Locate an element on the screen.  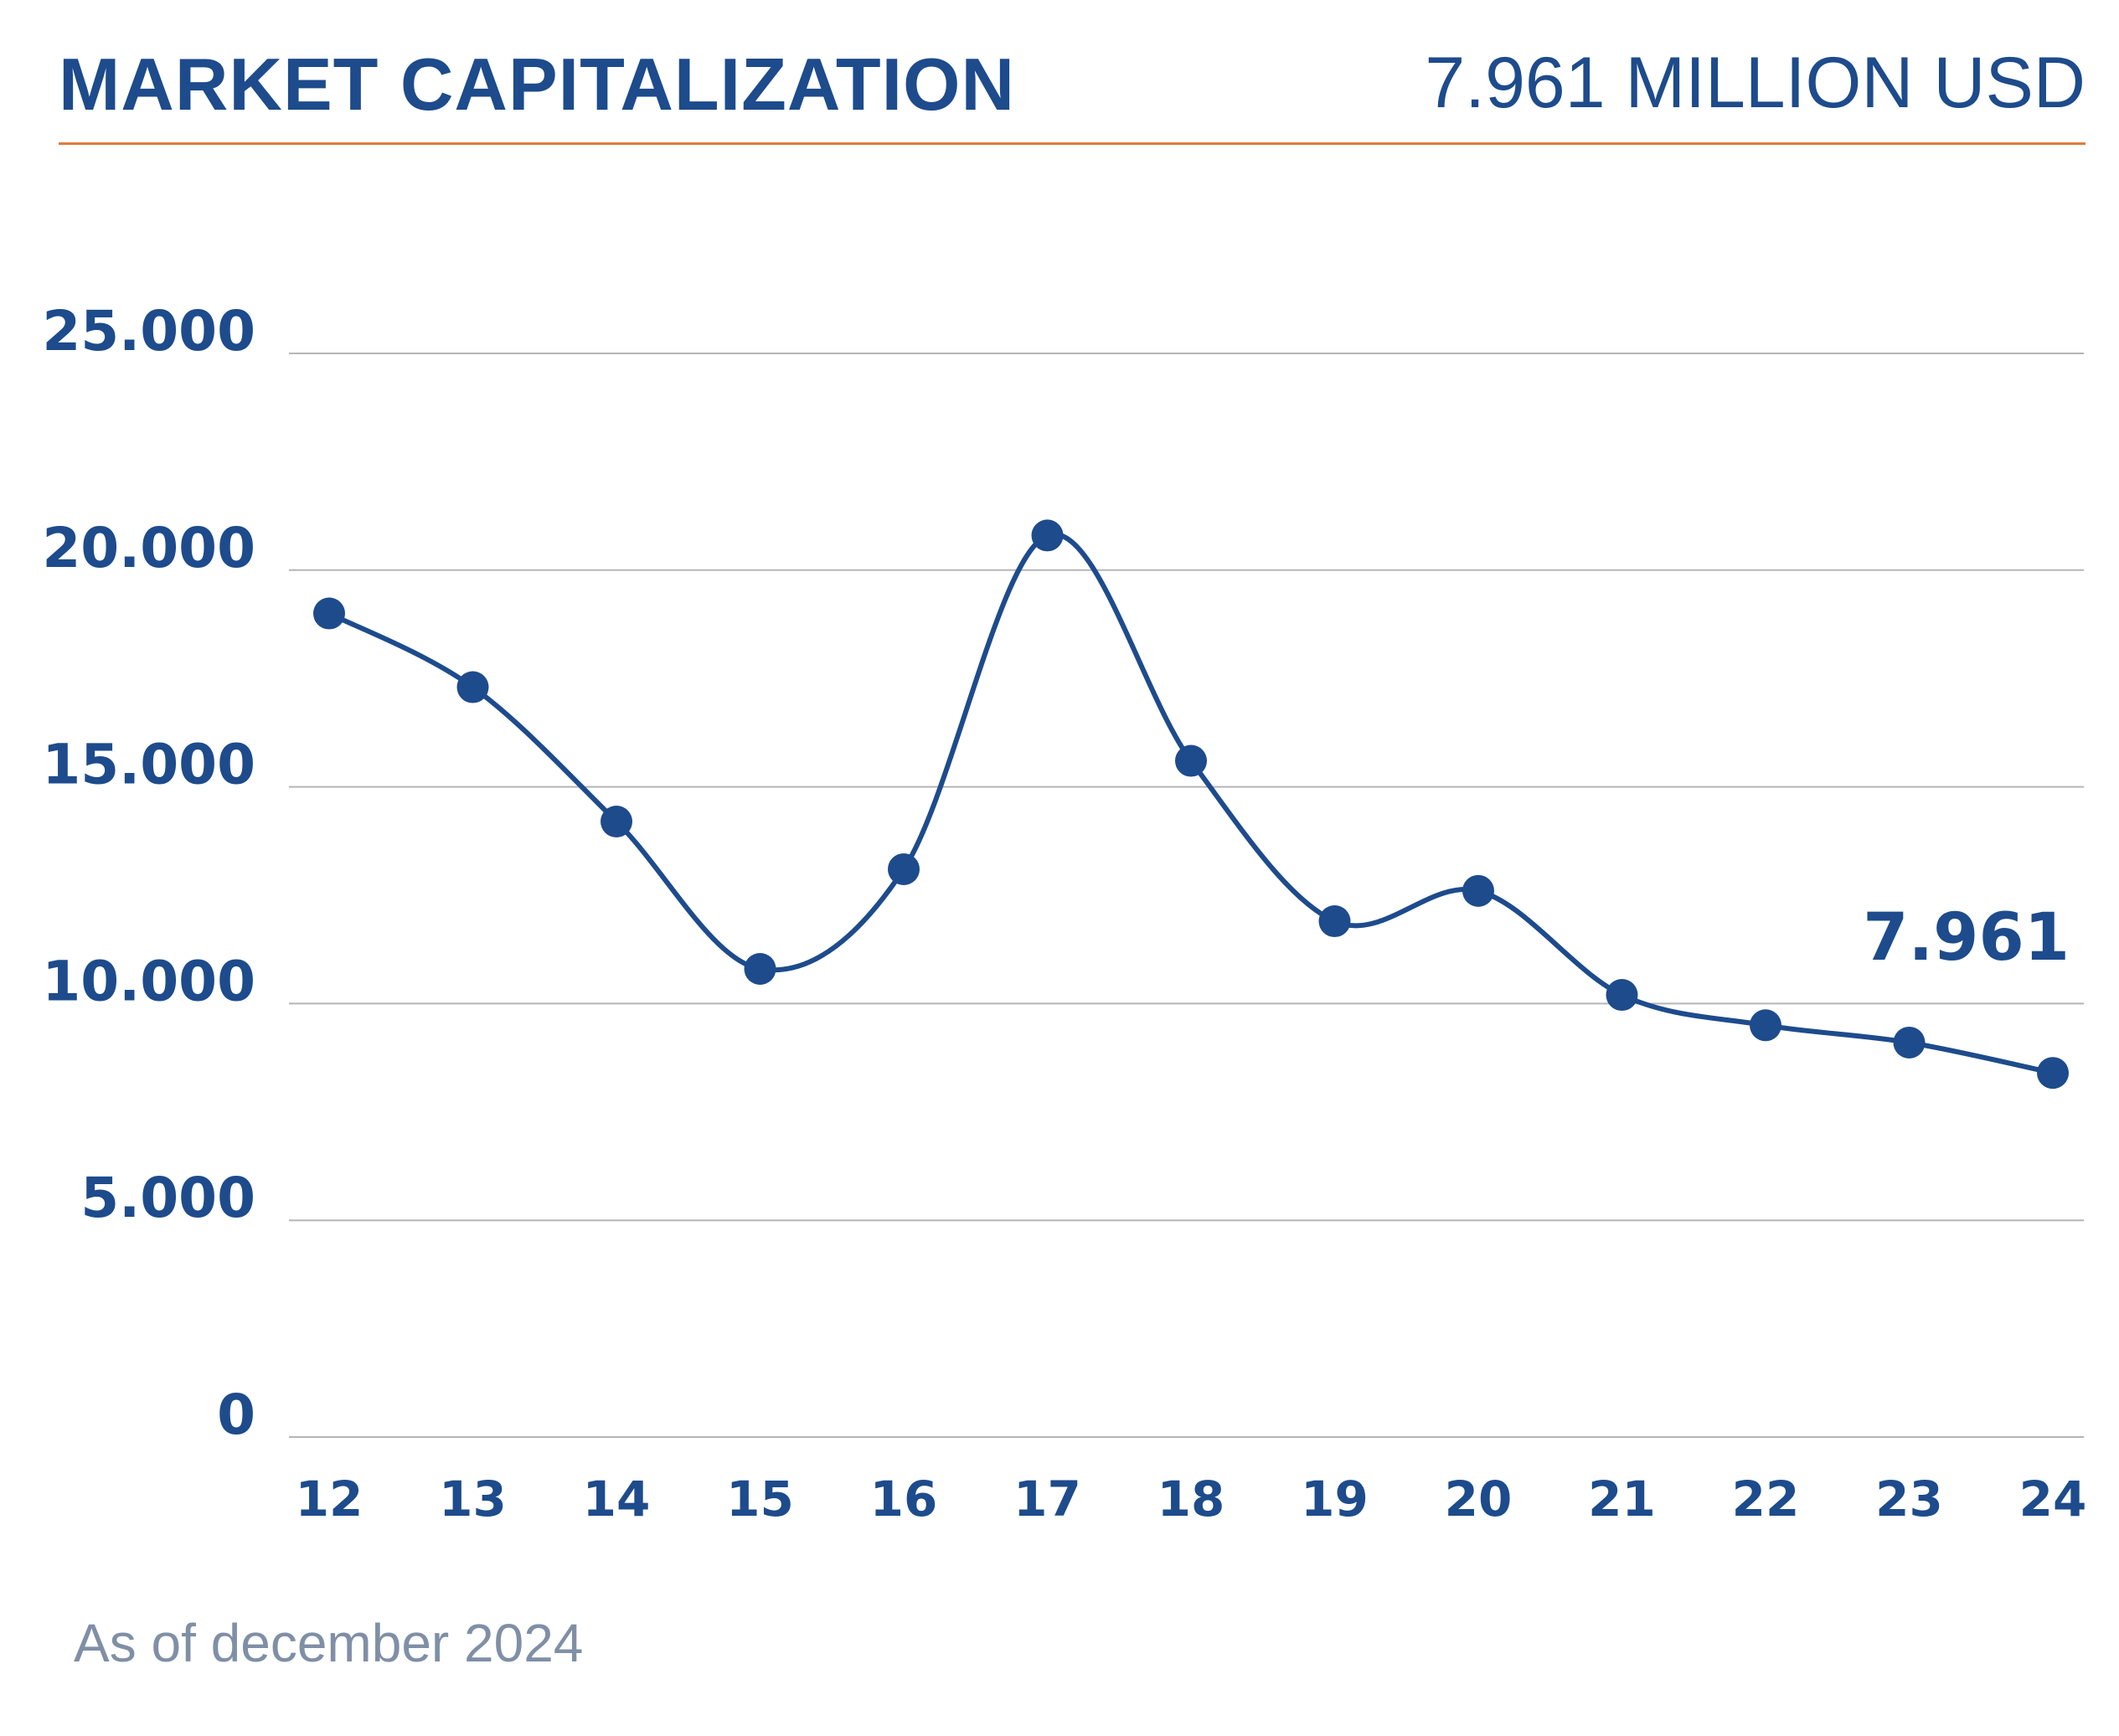
y-tick-label: 25.000 is located at coordinates (149, 331).